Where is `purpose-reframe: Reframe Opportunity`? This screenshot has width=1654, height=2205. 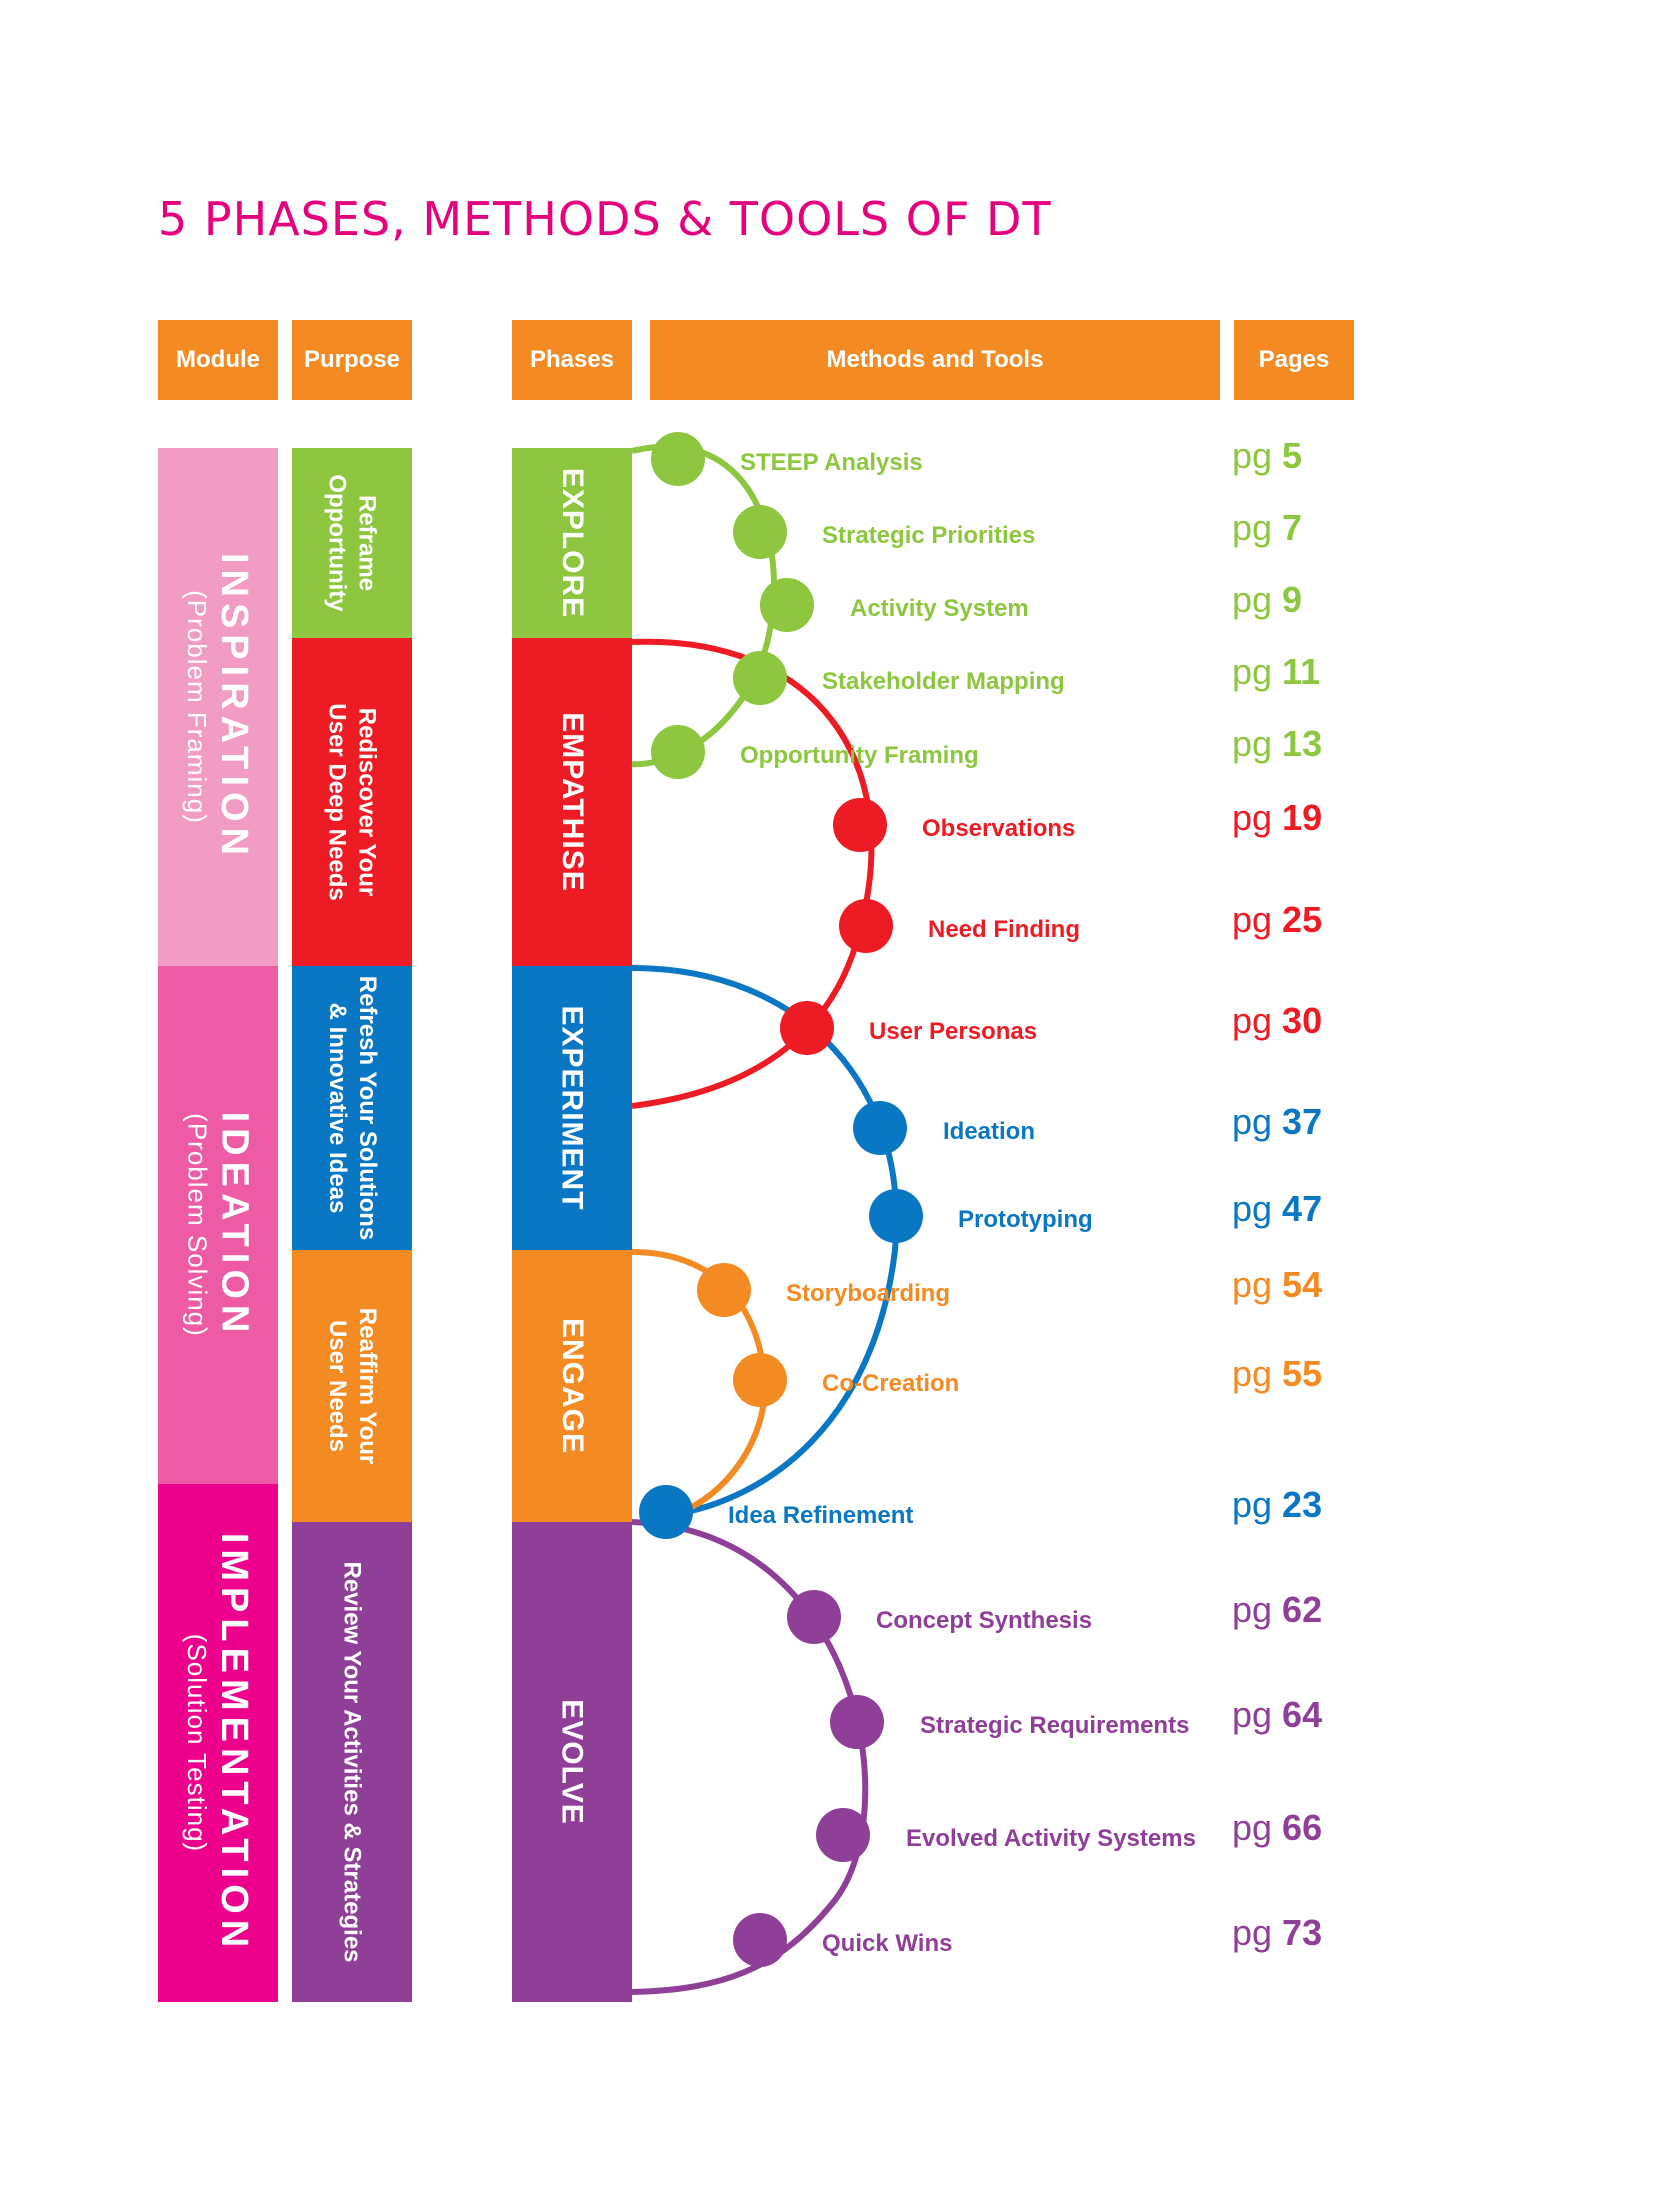 purpose-reframe: Reframe Opportunity is located at coordinates (352, 543).